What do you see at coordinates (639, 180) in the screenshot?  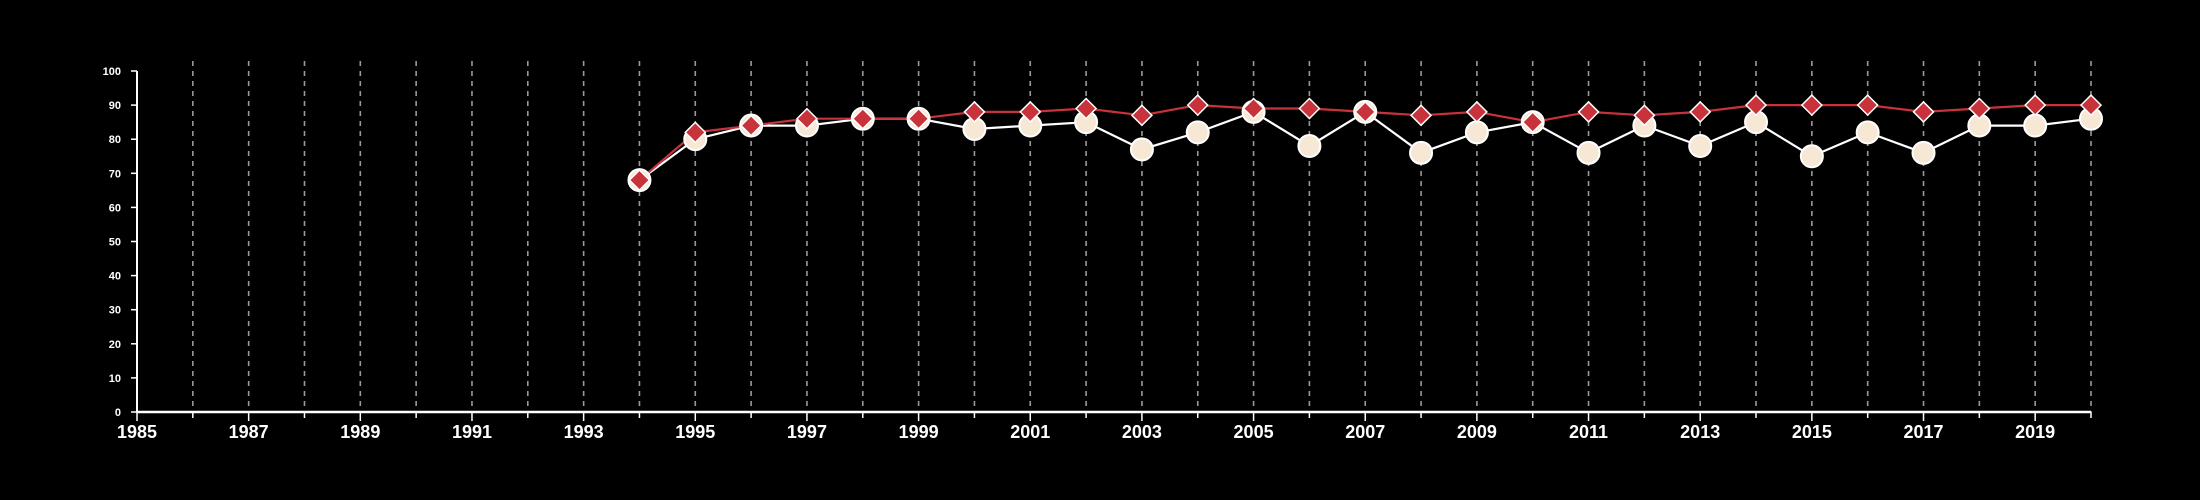 I see `series-2-point-1994` at bounding box center [639, 180].